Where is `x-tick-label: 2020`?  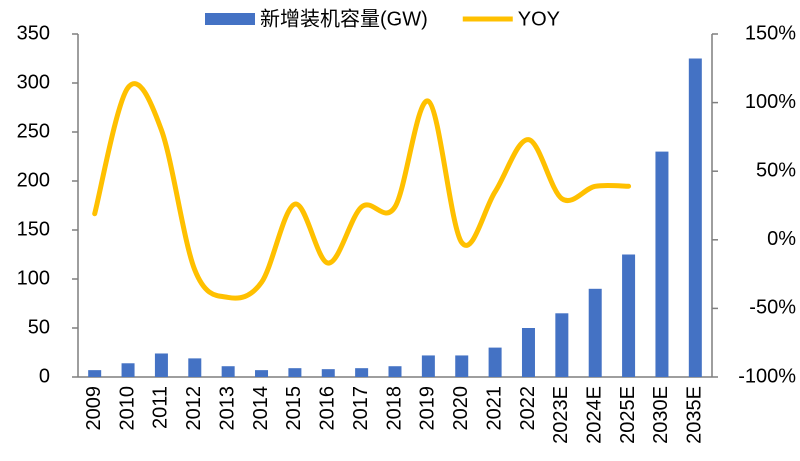 x-tick-label: 2020 is located at coordinates (461, 408).